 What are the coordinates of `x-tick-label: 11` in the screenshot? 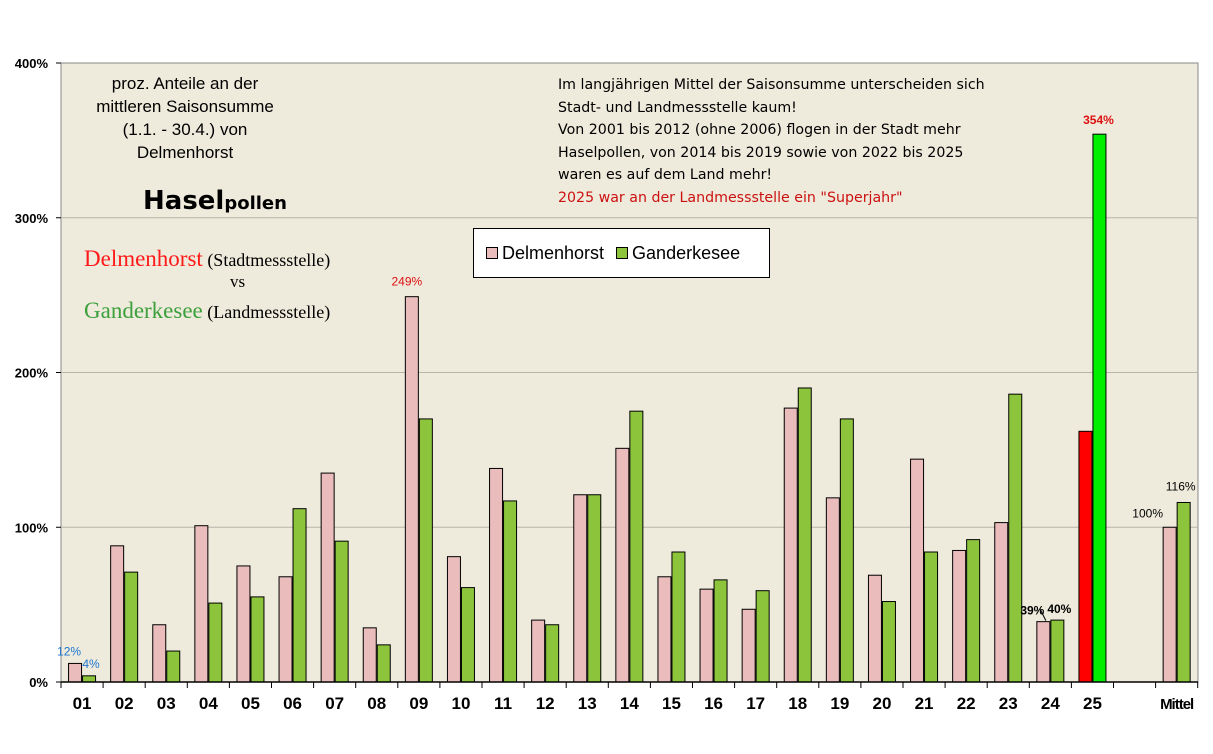 It's located at (503, 703).